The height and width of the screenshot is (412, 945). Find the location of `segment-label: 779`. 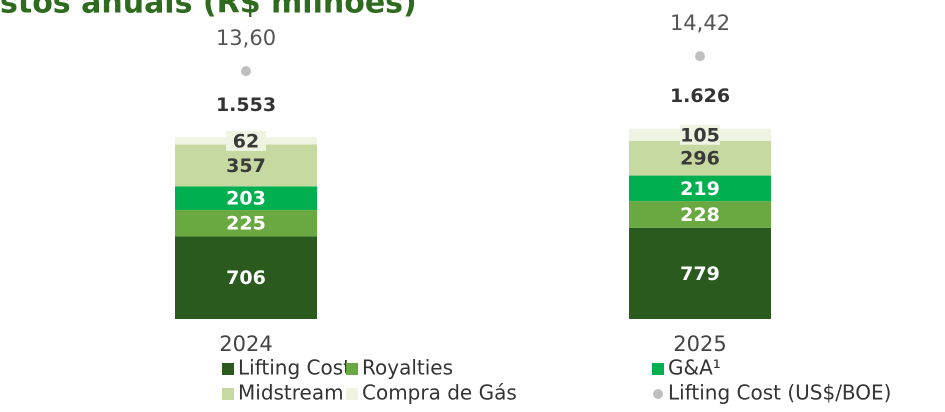

segment-label: 779 is located at coordinates (700, 274).